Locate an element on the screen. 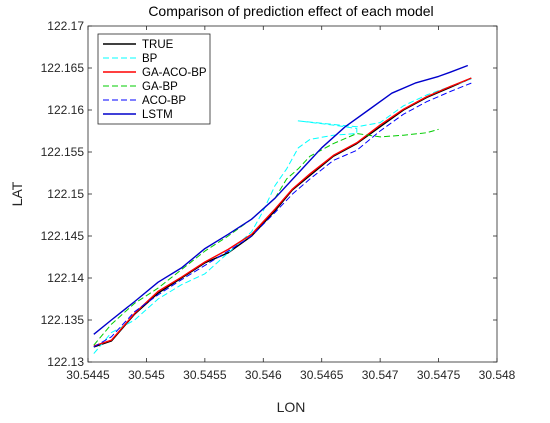  legend-label: GA-BP is located at coordinates (160, 87).